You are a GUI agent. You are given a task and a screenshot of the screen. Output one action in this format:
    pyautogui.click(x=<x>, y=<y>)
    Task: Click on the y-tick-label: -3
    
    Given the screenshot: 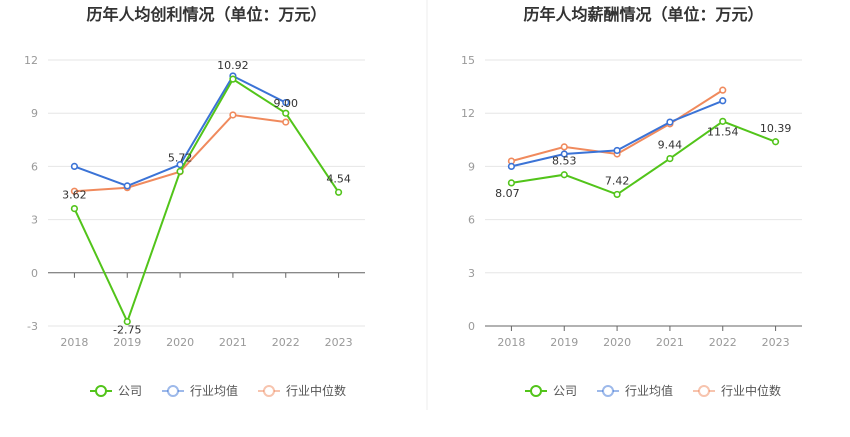 What is the action you would take?
    pyautogui.click(x=32, y=326)
    